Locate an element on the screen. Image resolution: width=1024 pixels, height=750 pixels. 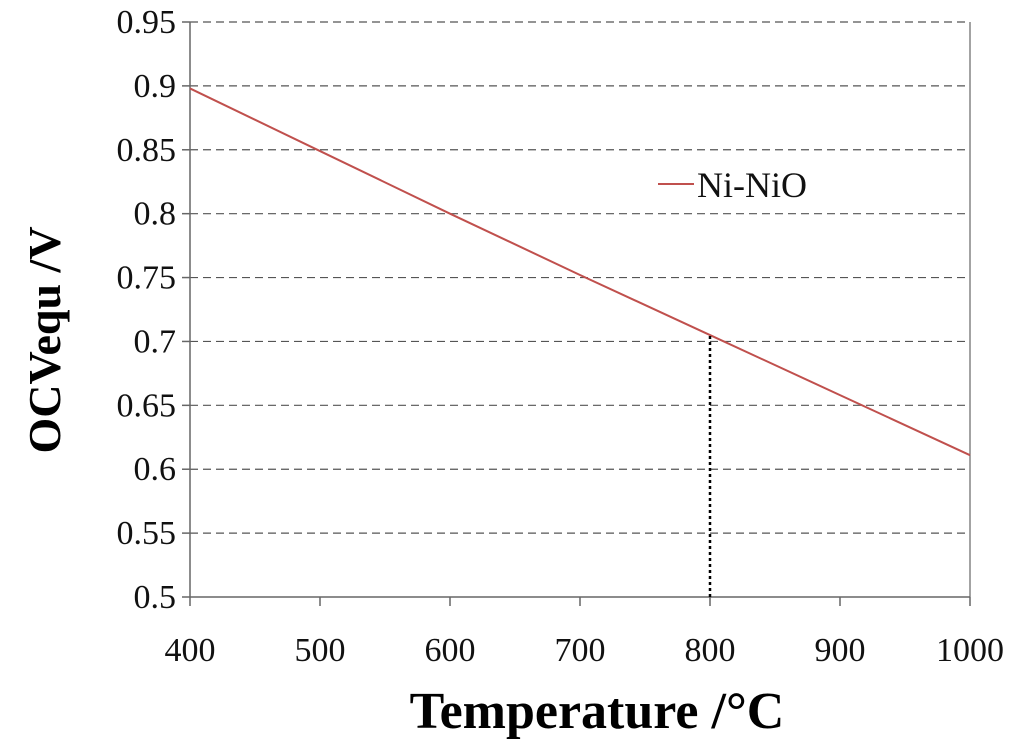
x-axis-ticks: 400 500 600 700 800 900 1000 is located at coordinates (584, 633).